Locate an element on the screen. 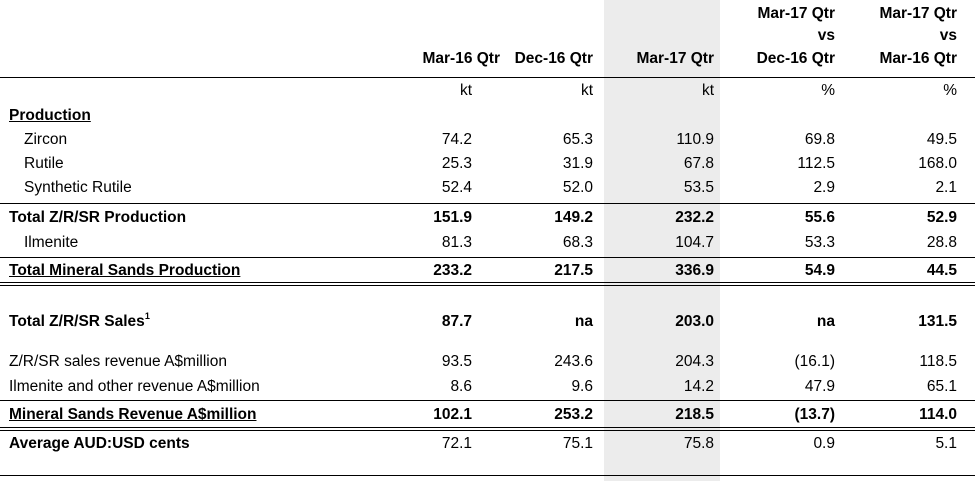 This screenshot has width=975, height=481. cell: 0.9 is located at coordinates (824, 443).